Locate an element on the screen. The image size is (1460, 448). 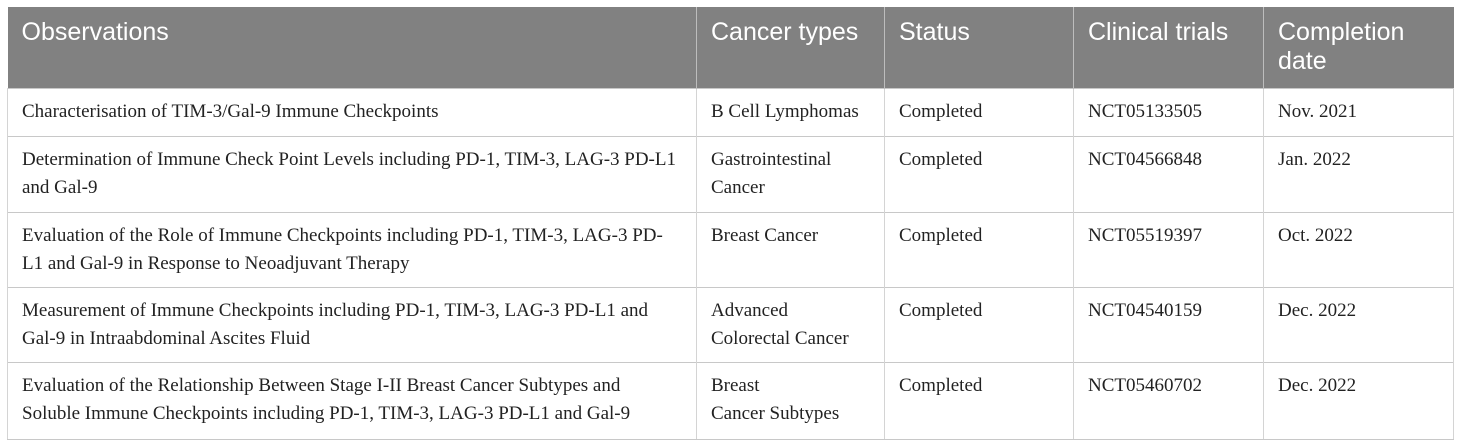
cancer-type-line2: Cancer Subtypes is located at coordinates (775, 413).